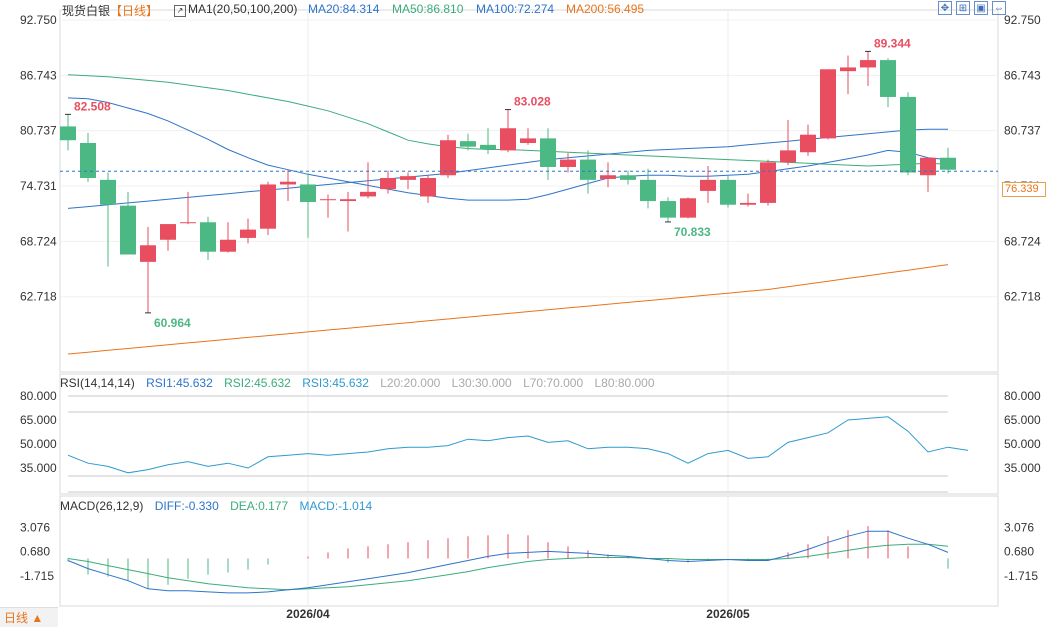 Image resolution: width=1048 pixels, height=628 pixels. I want to click on macd-dea-value: DEA:0.177, so click(259, 506).